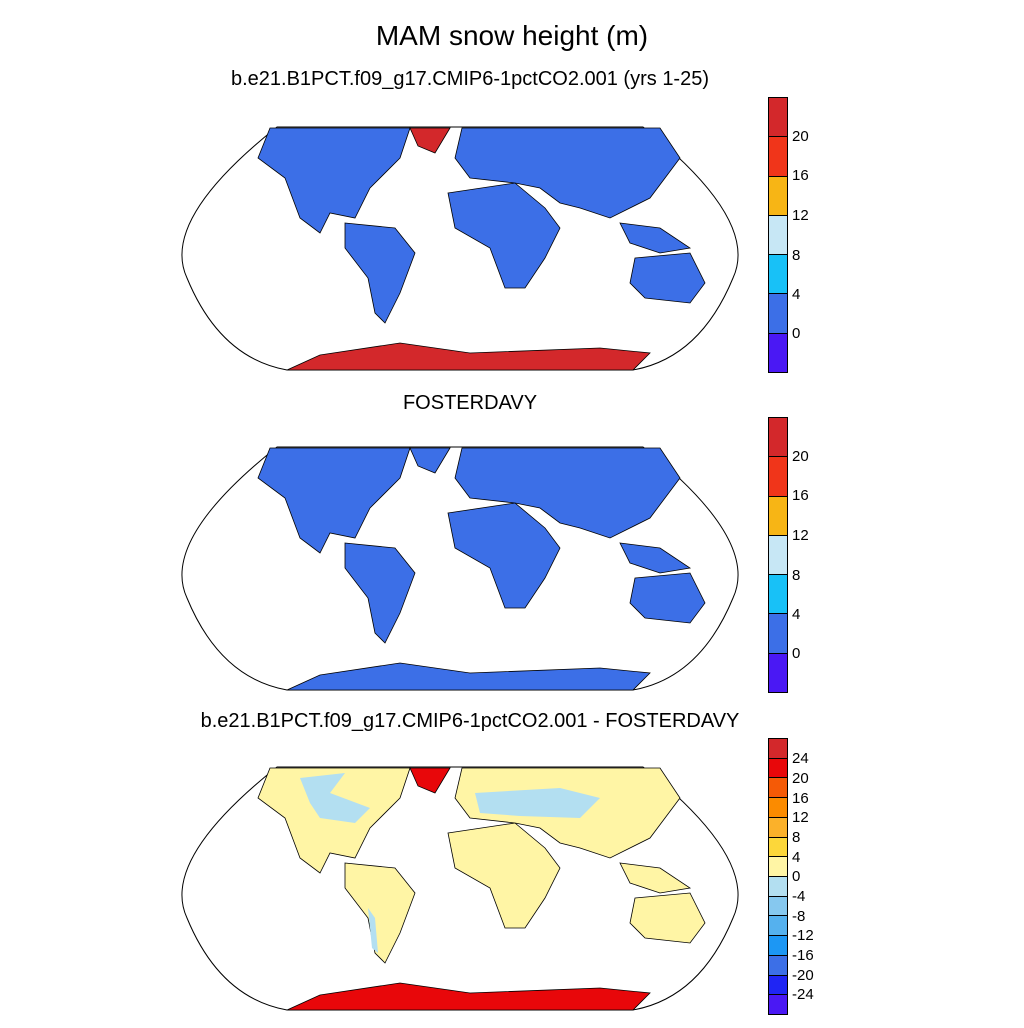  Describe the element at coordinates (430, 140) in the screenshot. I see `map-1-greenland` at that location.